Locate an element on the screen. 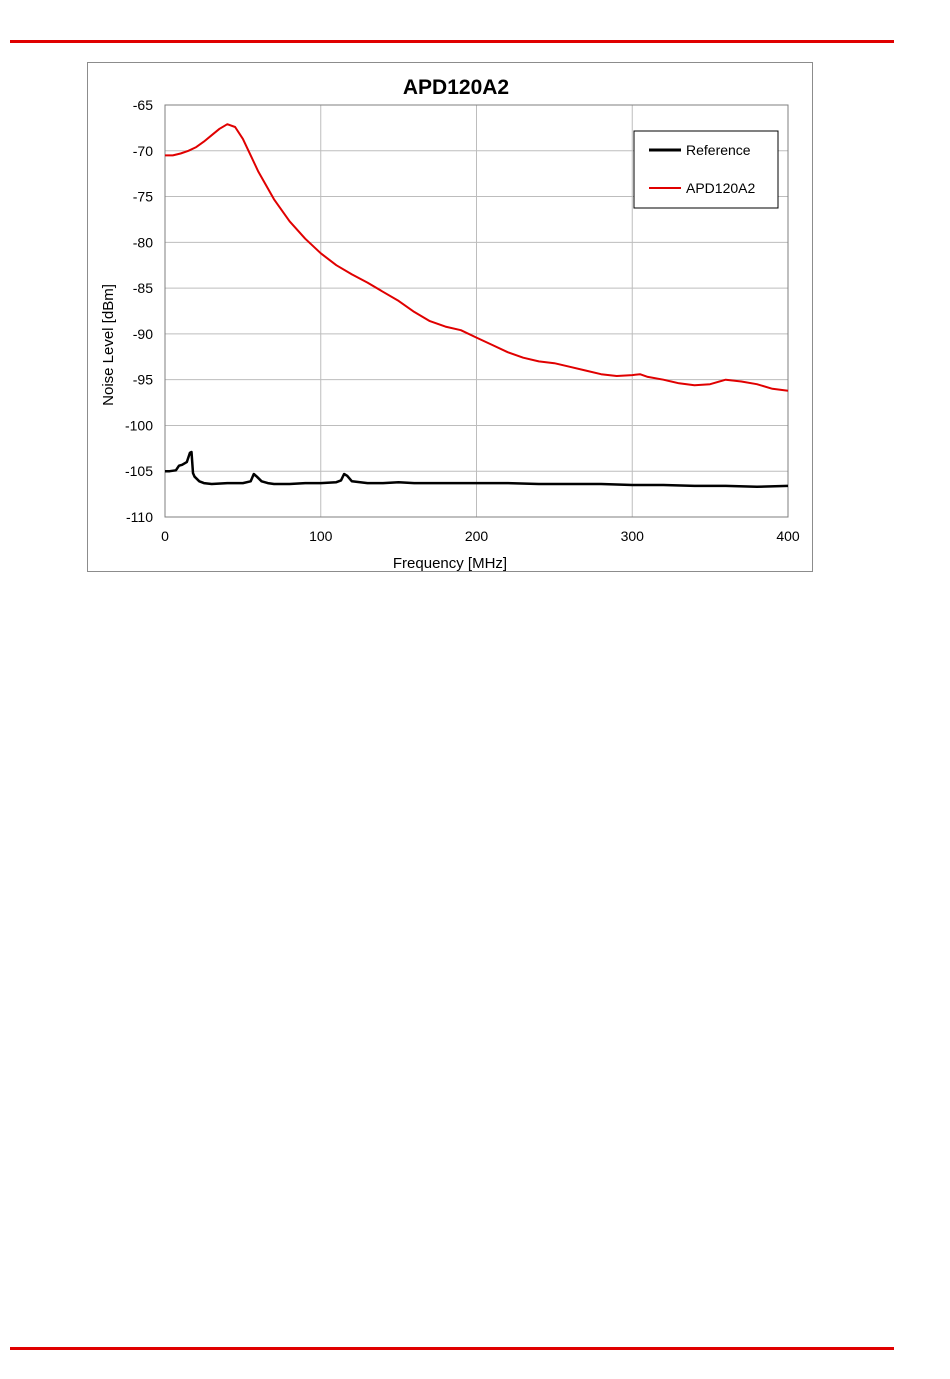  x-axis-title: Frequency [MHz] is located at coordinates (450, 563).